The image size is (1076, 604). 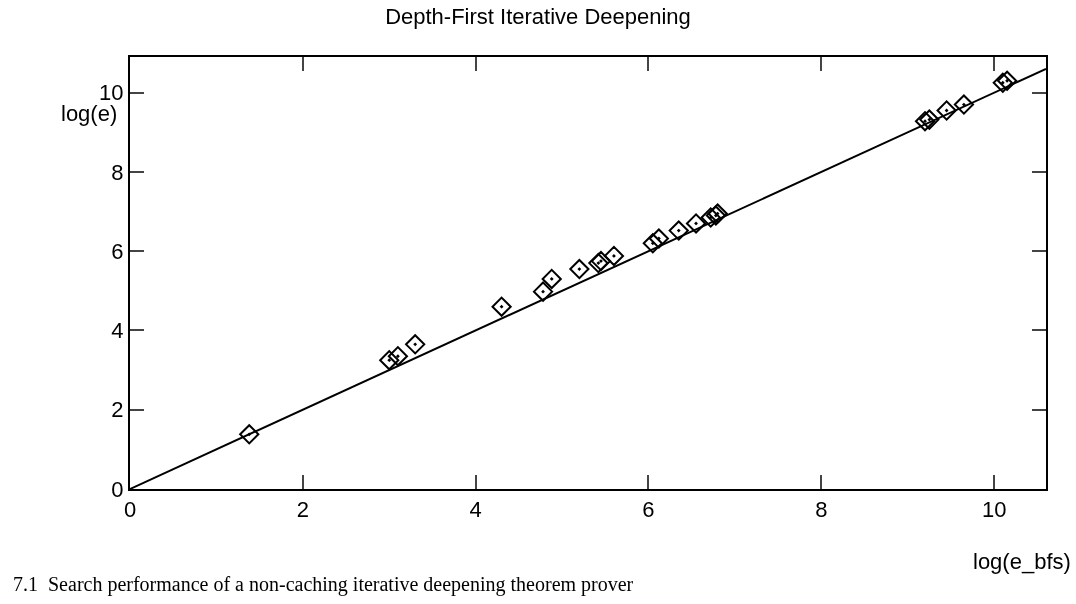 I want to click on y-tick-label: 2, so click(x=117, y=410).